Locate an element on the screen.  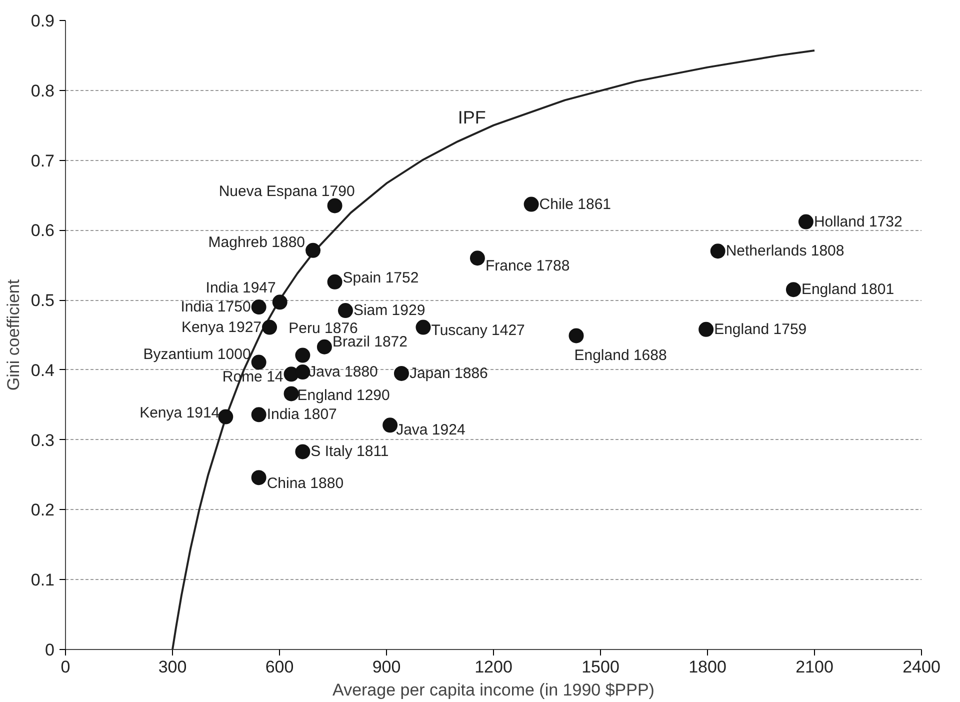
y-tick-label: 0.8 is located at coordinates (42, 90).